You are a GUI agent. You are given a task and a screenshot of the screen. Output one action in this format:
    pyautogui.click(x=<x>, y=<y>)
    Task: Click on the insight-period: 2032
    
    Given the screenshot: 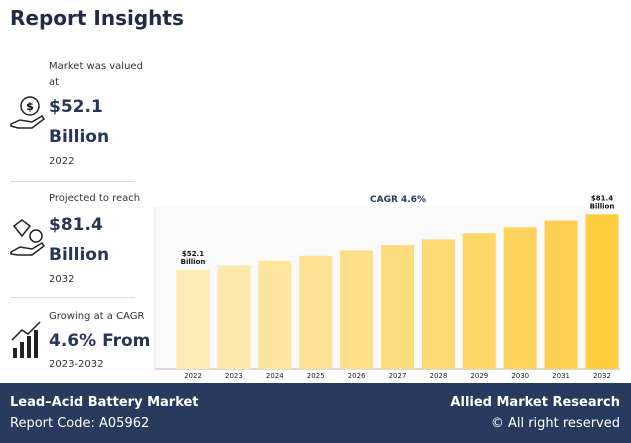 What is the action you would take?
    pyautogui.click(x=62, y=279)
    